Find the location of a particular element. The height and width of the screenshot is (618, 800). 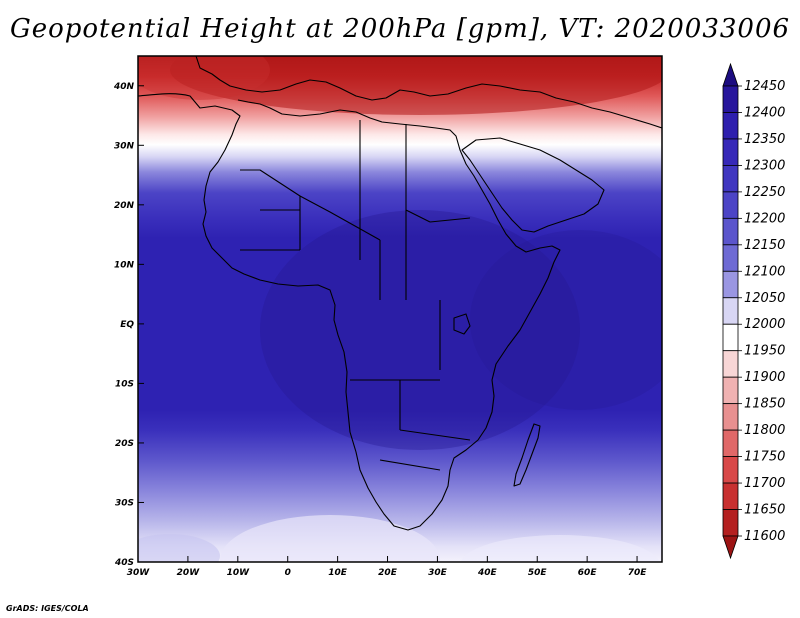

colorbar-label: 12300 is located at coordinates (764, 165).